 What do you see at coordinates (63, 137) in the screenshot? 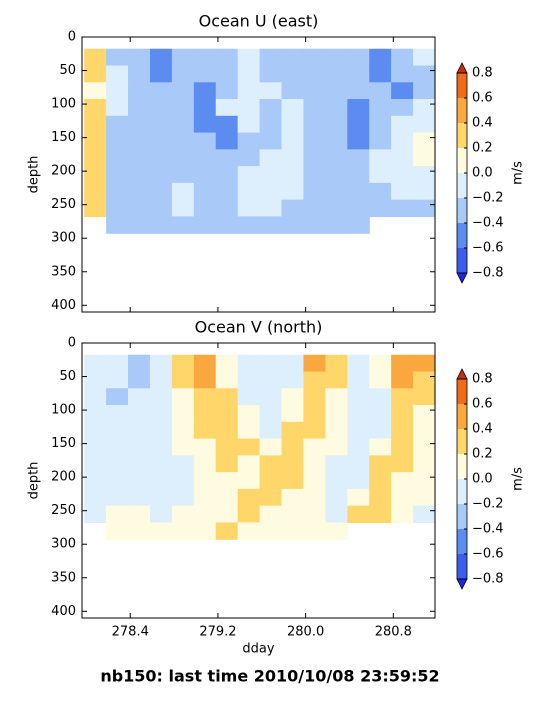
I see `y-tick-label: 150` at bounding box center [63, 137].